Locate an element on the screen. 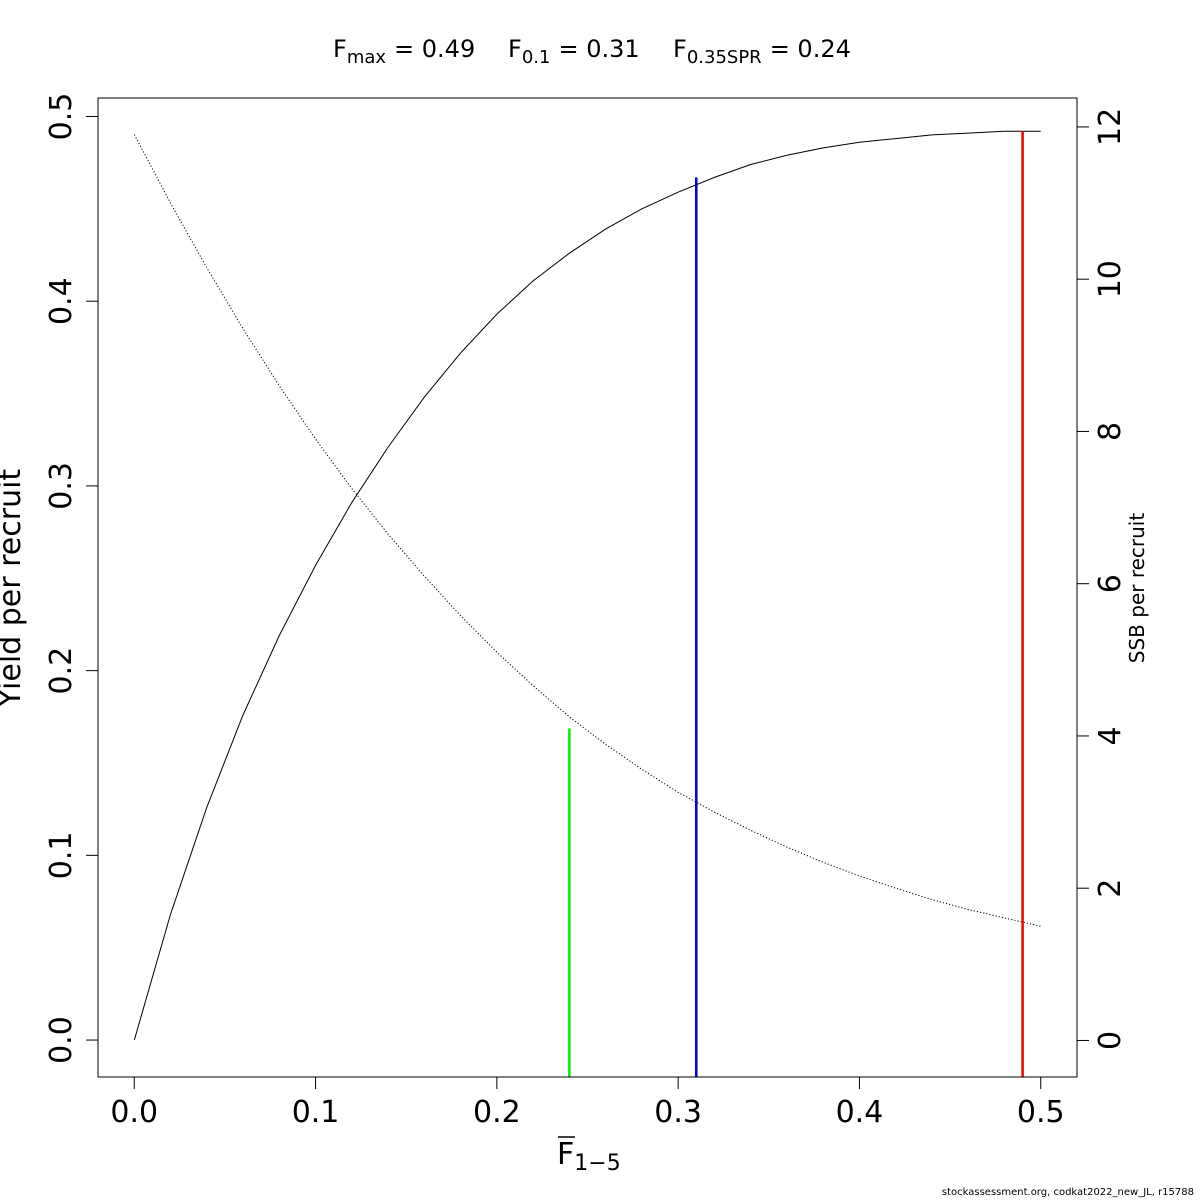 This screenshot has height=1200, width=1200. y-tick-label: 0.2 is located at coordinates (61, 671).